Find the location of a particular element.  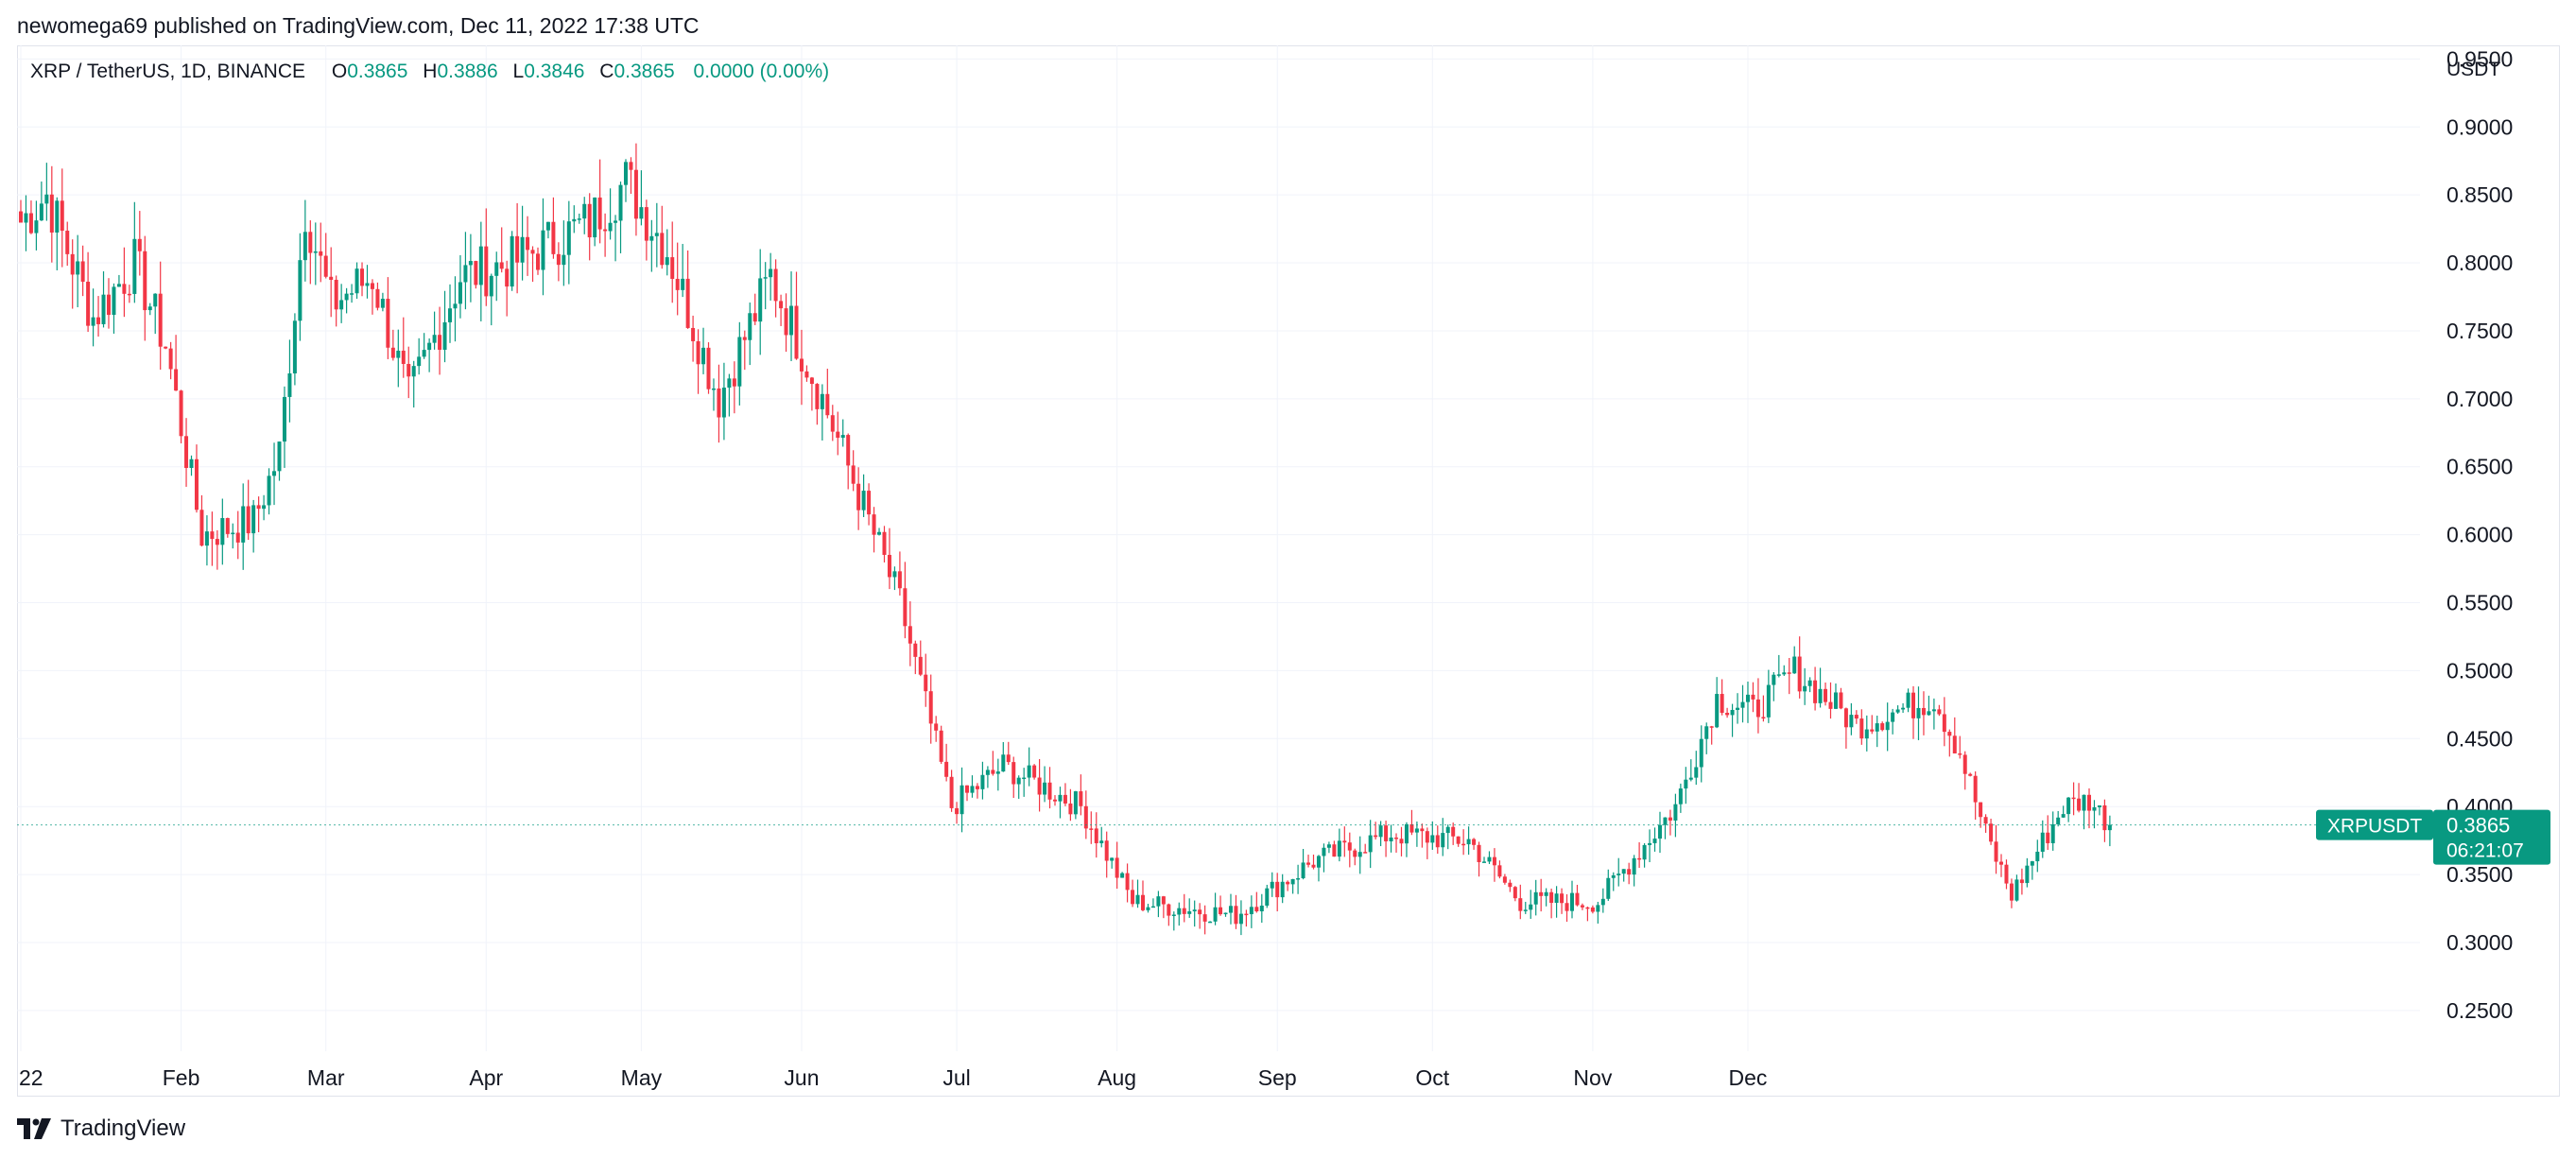

open-value: 0.3865 is located at coordinates (377, 71).